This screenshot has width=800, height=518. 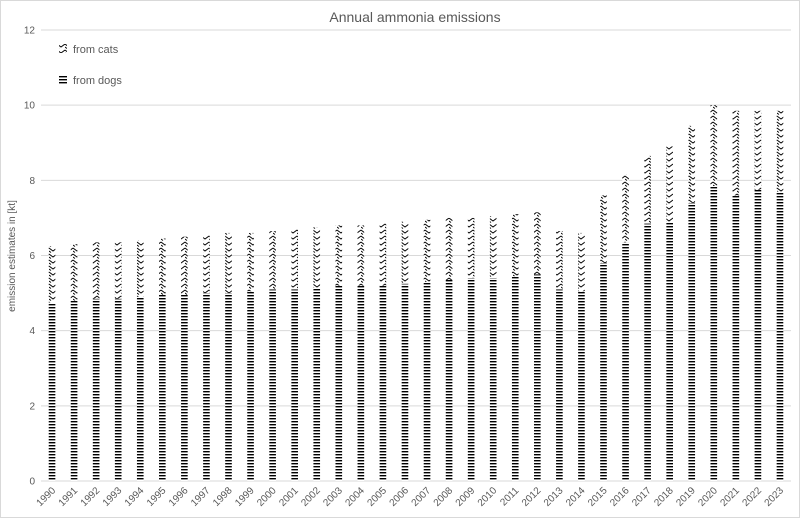 I want to click on x-tick-label: 2007, so click(x=422, y=497).